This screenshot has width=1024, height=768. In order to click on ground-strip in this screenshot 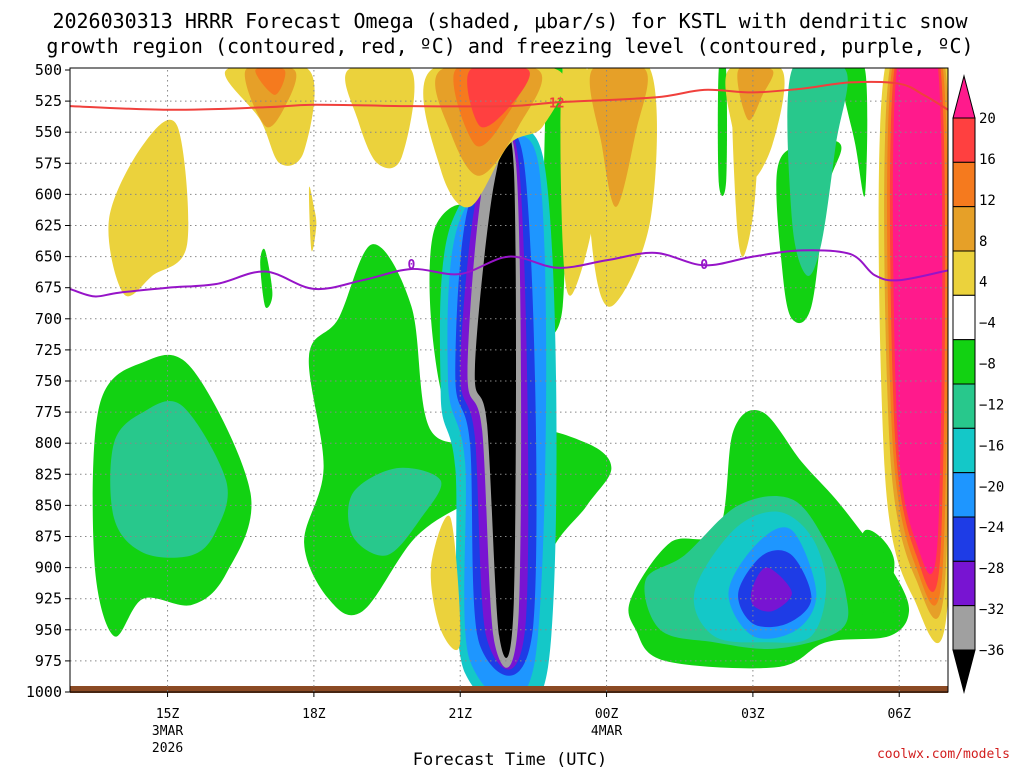, I will do `click(509, 689)`.